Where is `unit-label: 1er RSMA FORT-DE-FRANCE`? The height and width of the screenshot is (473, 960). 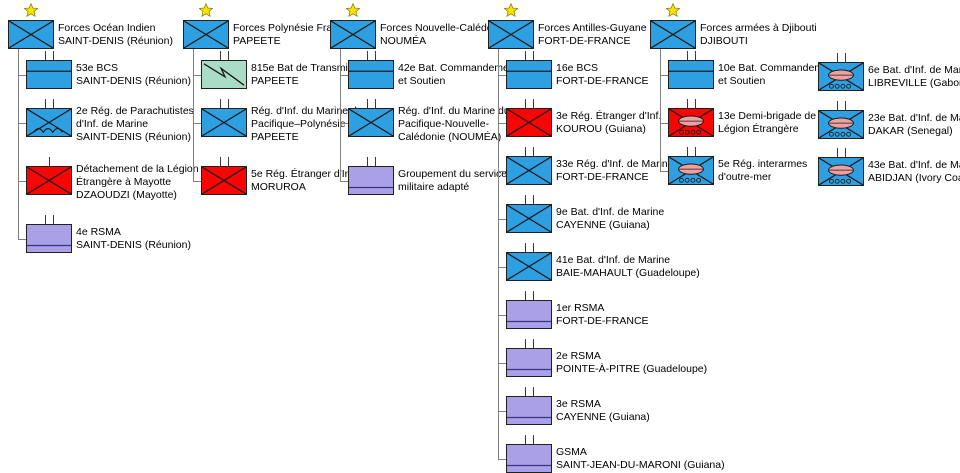
unit-label: 1er RSMA FORT-DE-FRANCE is located at coordinates (602, 315).